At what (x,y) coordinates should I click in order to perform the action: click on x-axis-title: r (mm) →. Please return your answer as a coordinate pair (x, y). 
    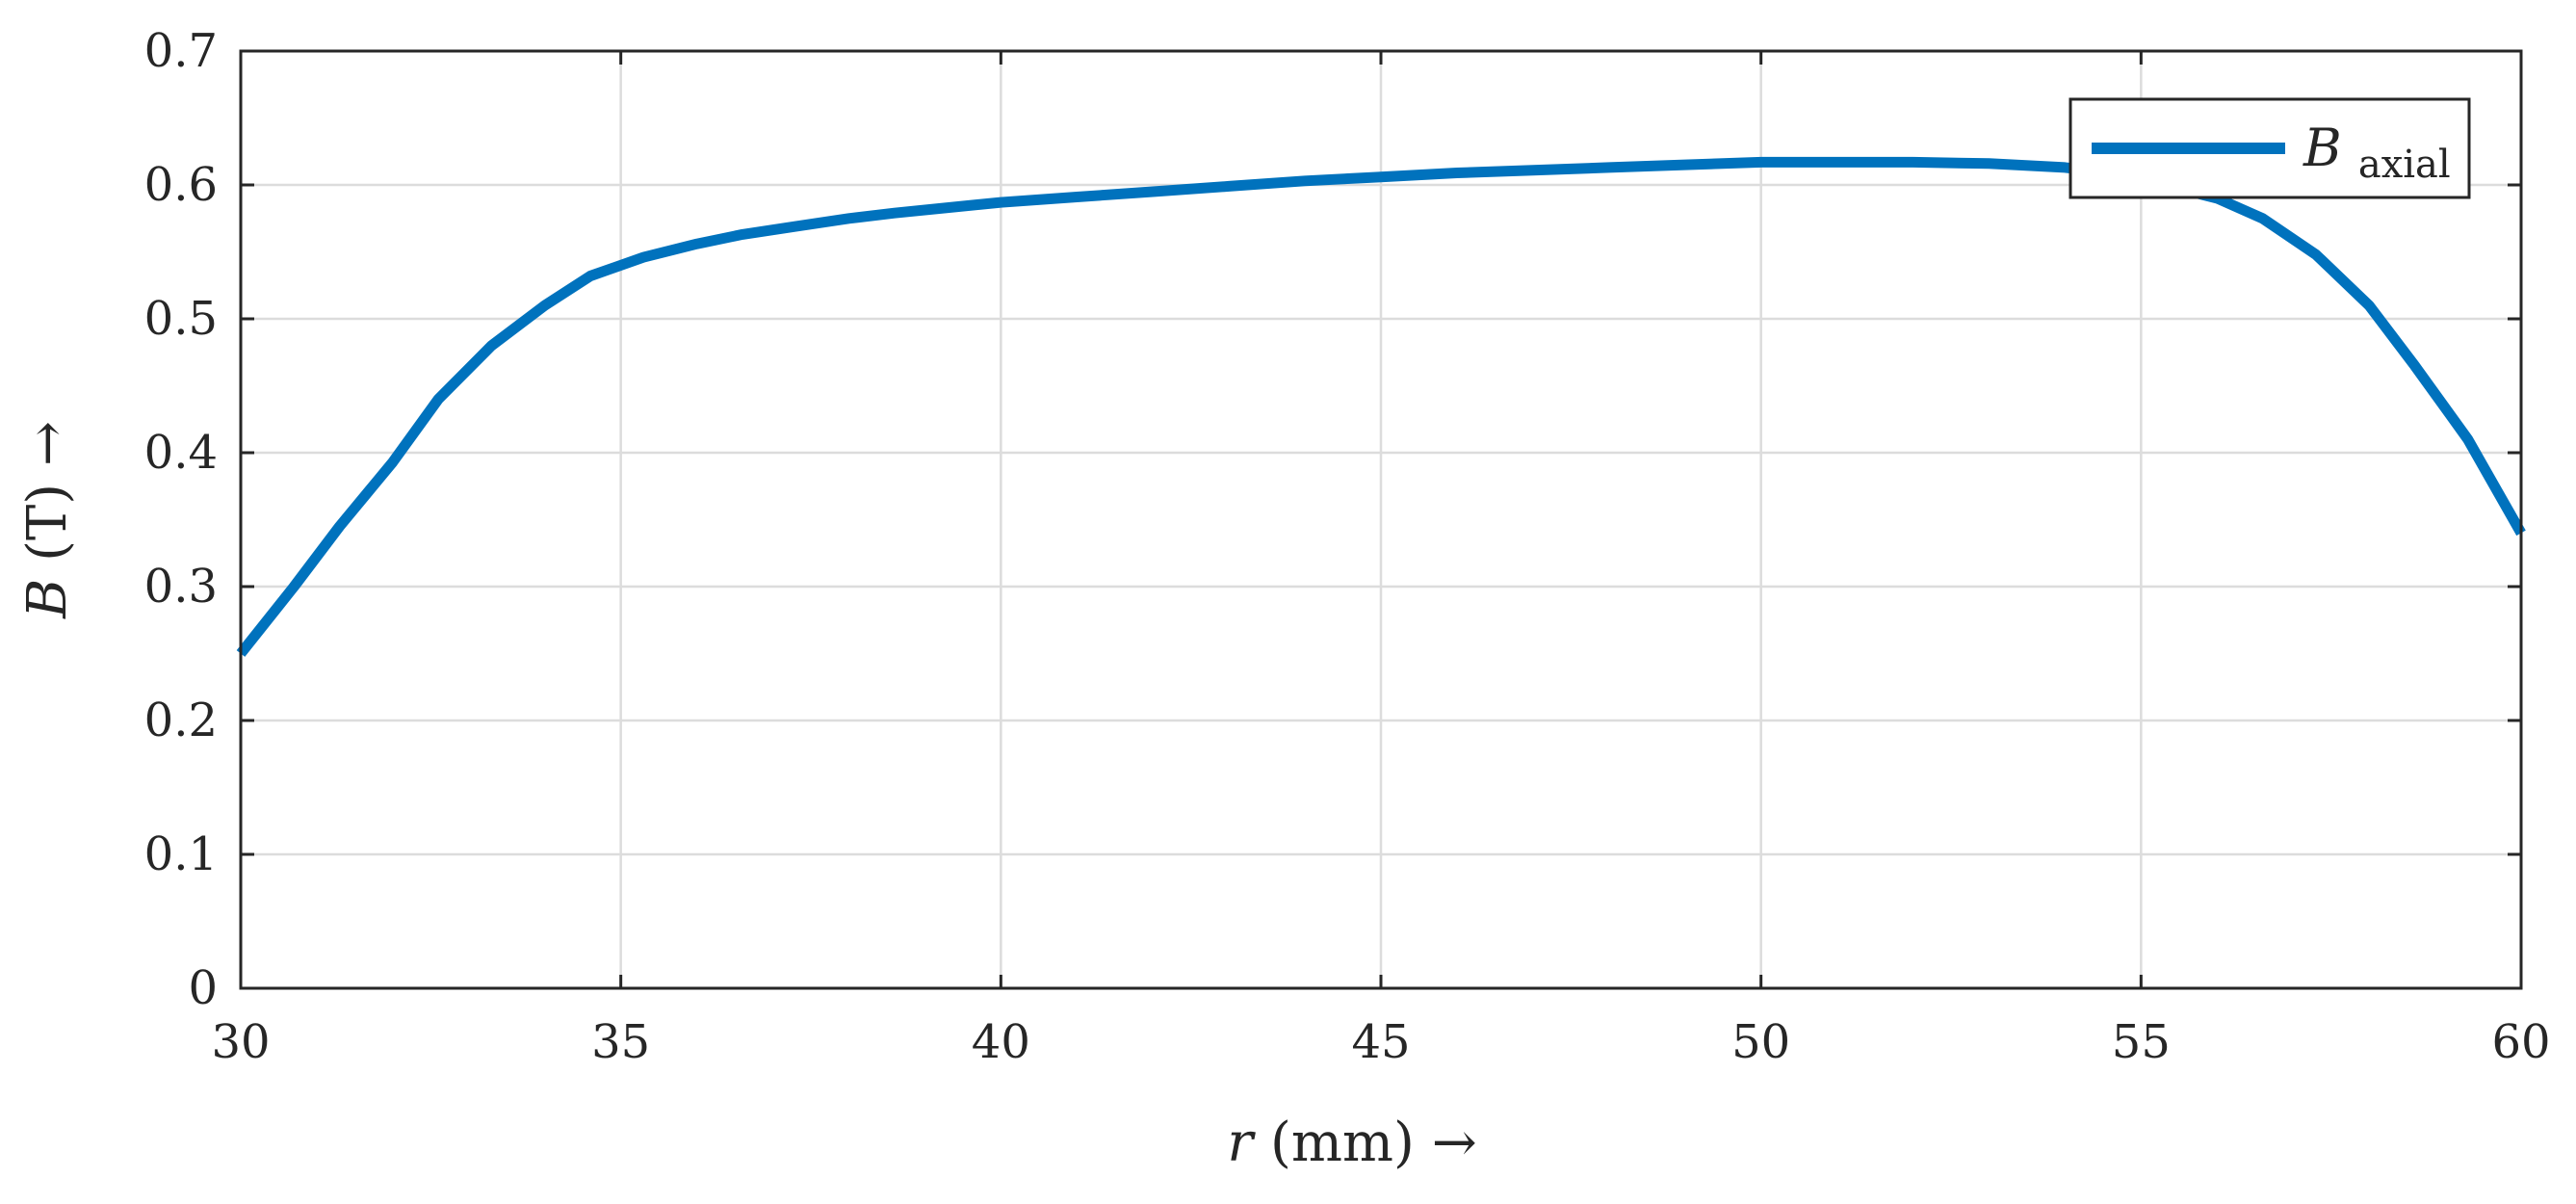
    Looking at the image, I should click on (1351, 1143).